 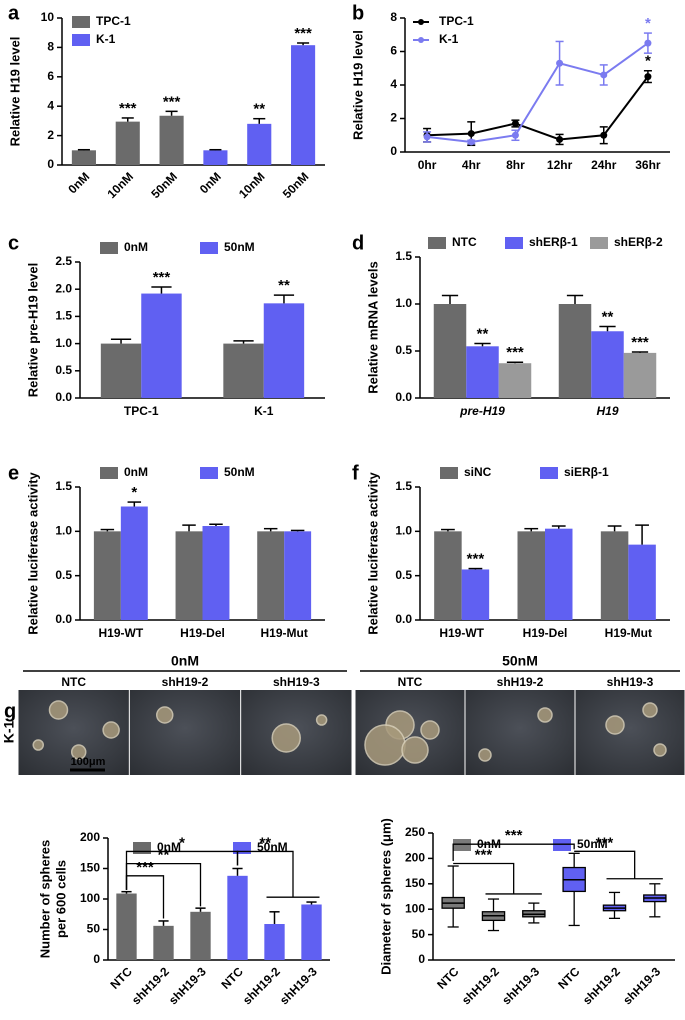 I want to click on y-tick-label: 6, so click(x=50, y=76).